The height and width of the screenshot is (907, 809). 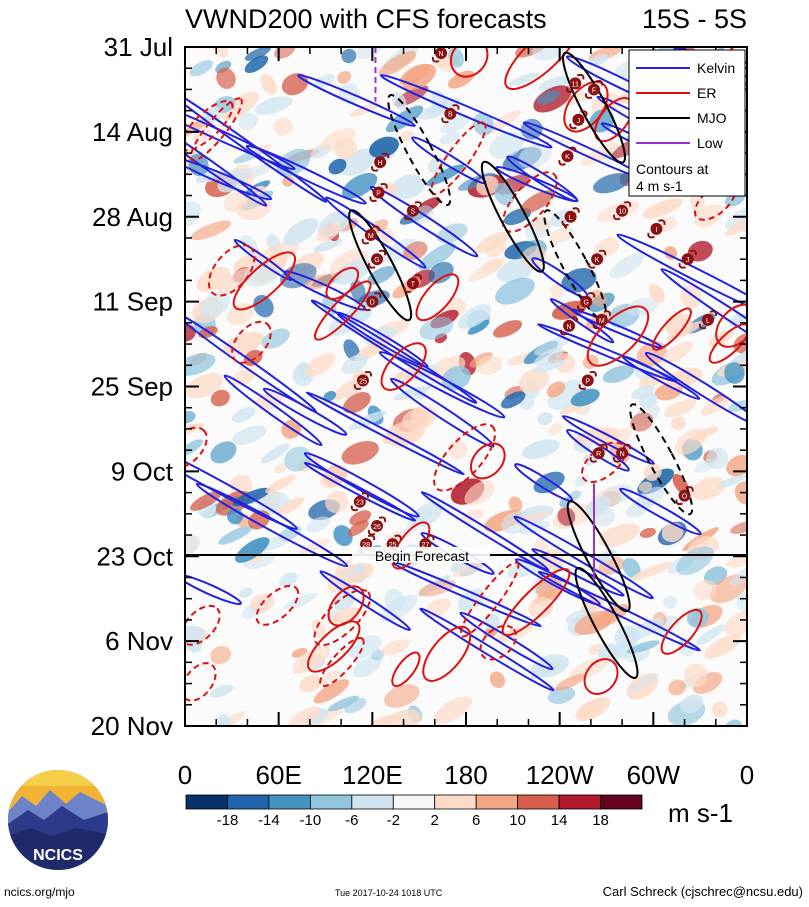 What do you see at coordinates (58, 855) in the screenshot?
I see `ncics-logo-text: NCICS` at bounding box center [58, 855].